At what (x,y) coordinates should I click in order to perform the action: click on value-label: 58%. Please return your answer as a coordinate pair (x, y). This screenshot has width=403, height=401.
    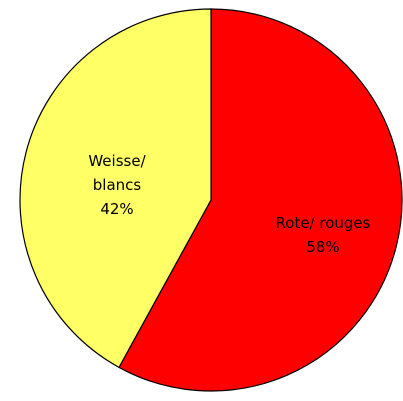
    Looking at the image, I should click on (323, 247).